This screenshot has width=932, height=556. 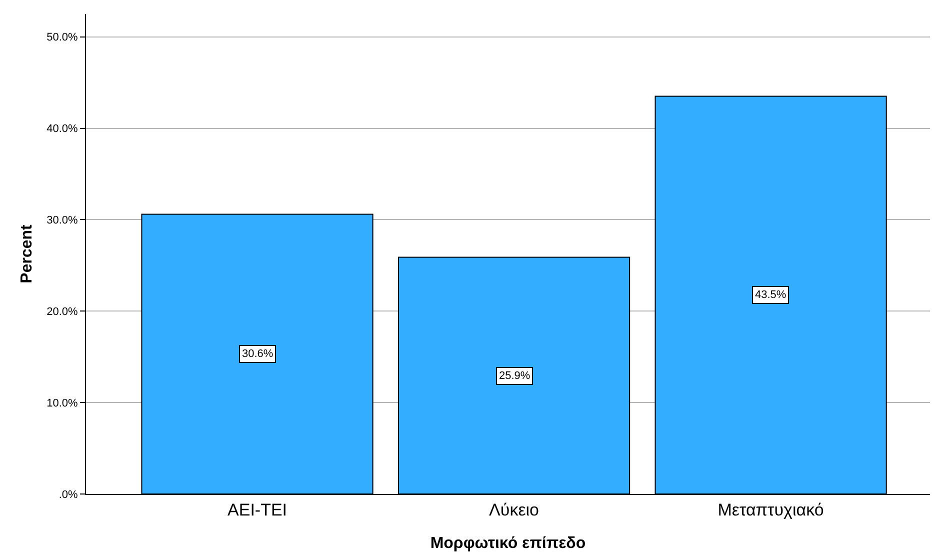 I want to click on x-axis-title: Μορφωτικό επίπεδο, so click(x=508, y=543).